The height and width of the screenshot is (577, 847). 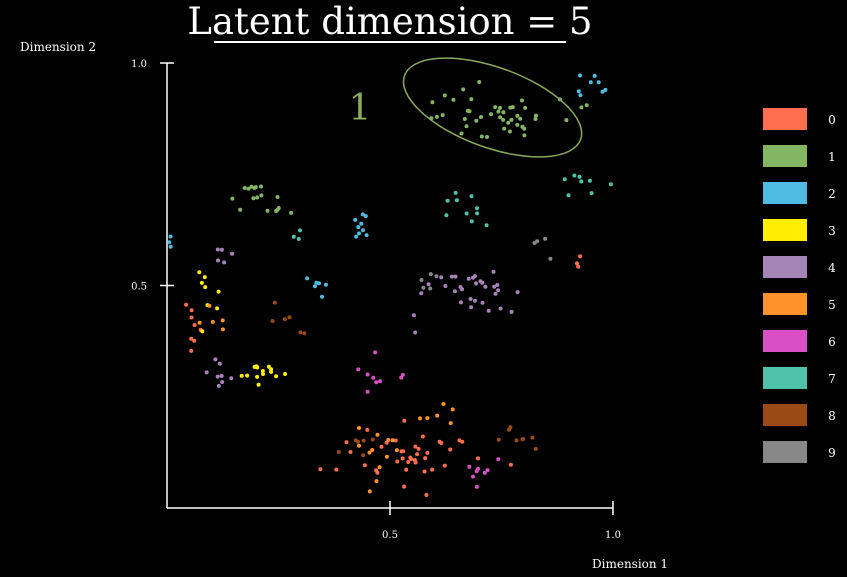 I want to click on y-tick-label: 0.5, so click(x=139, y=287).